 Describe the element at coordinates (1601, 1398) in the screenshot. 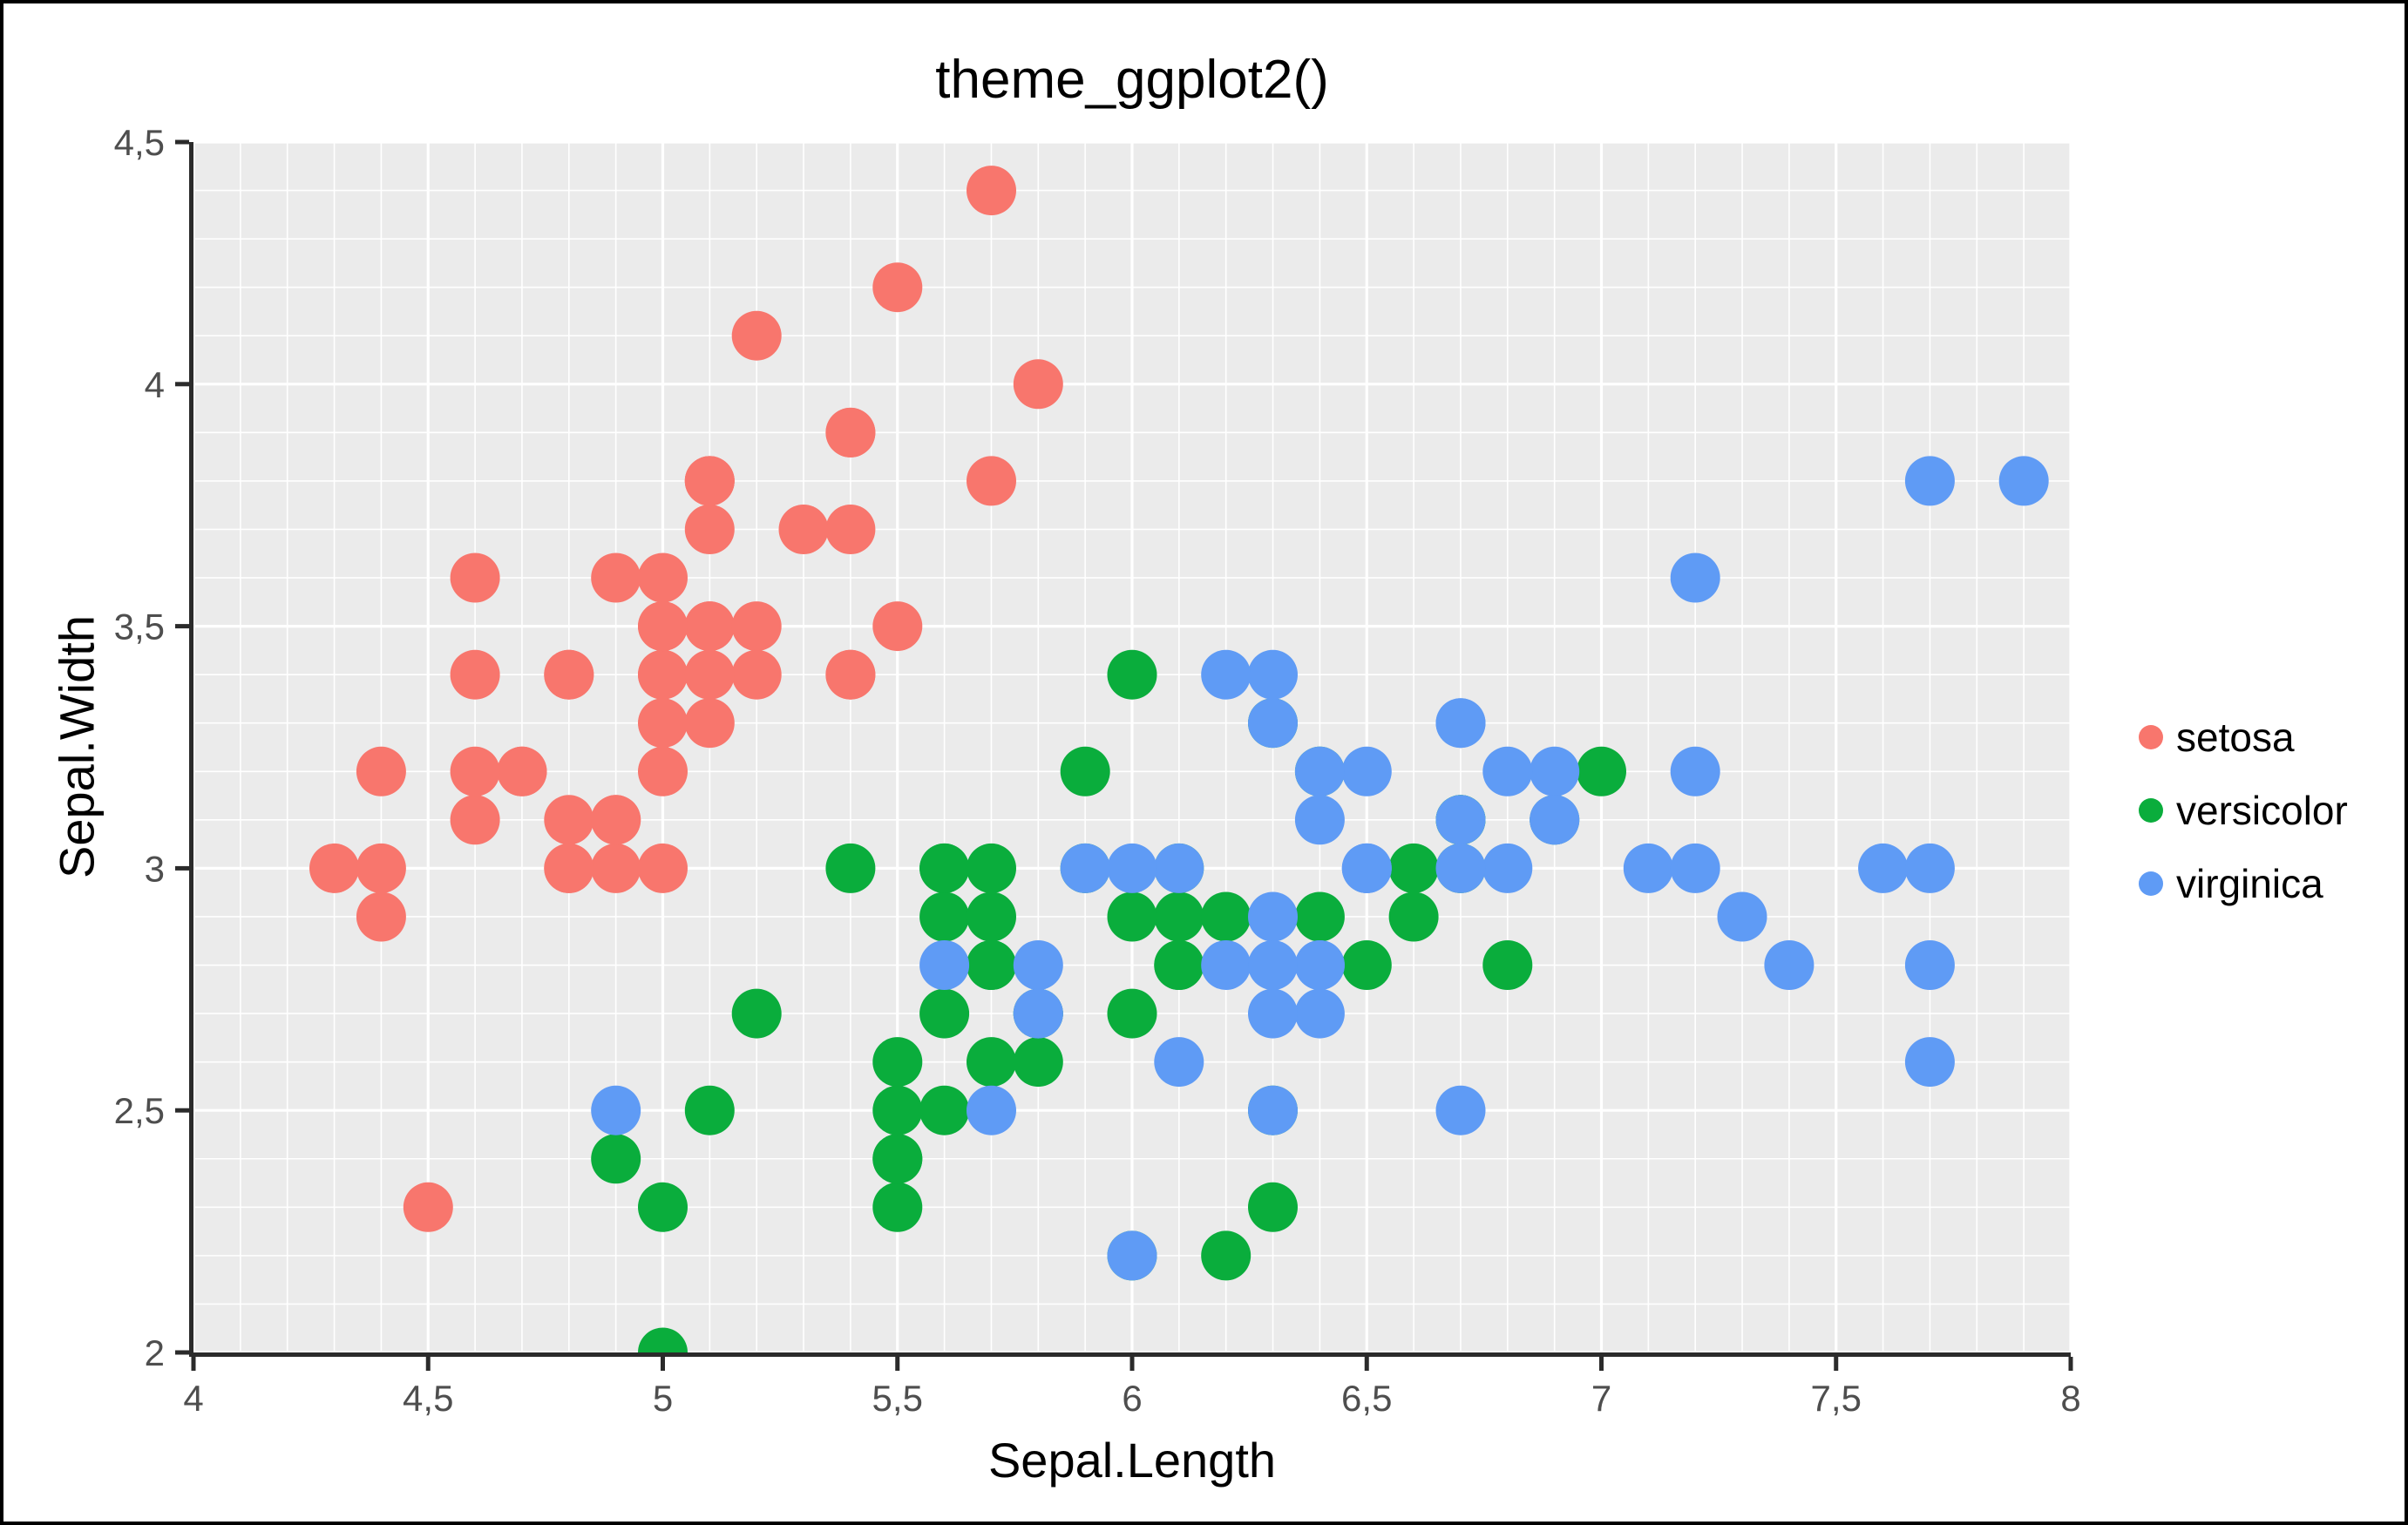

I see `x-tick-label: 7` at that location.